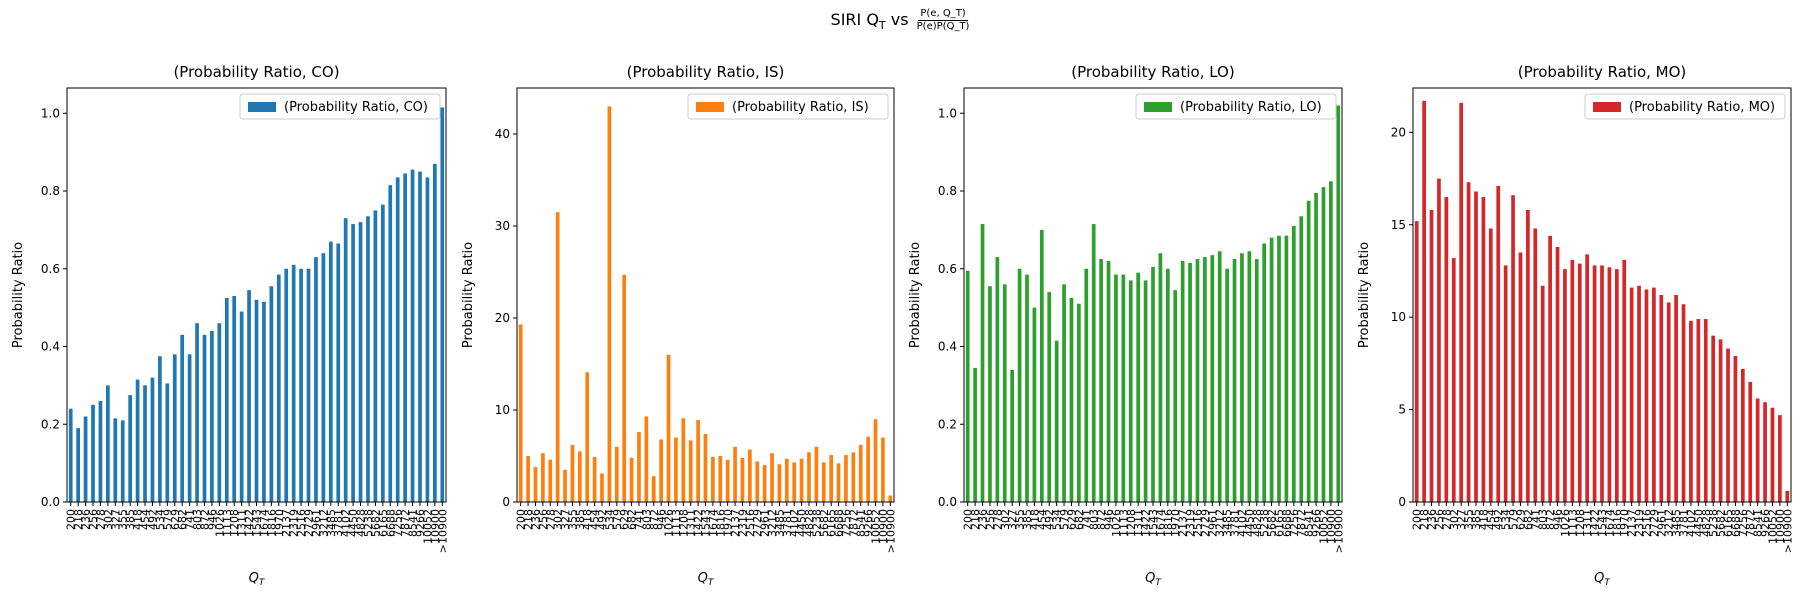 The height and width of the screenshot is (600, 1800). I want to click on x-tick-label: 1113, so click(1123, 523).